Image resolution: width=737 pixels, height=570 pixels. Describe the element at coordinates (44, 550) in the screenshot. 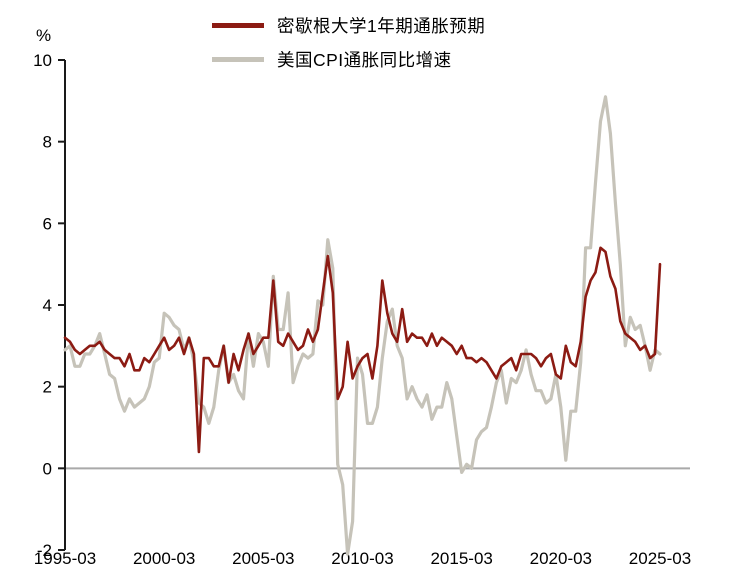

I see `y-axis-tick-label: -2` at that location.